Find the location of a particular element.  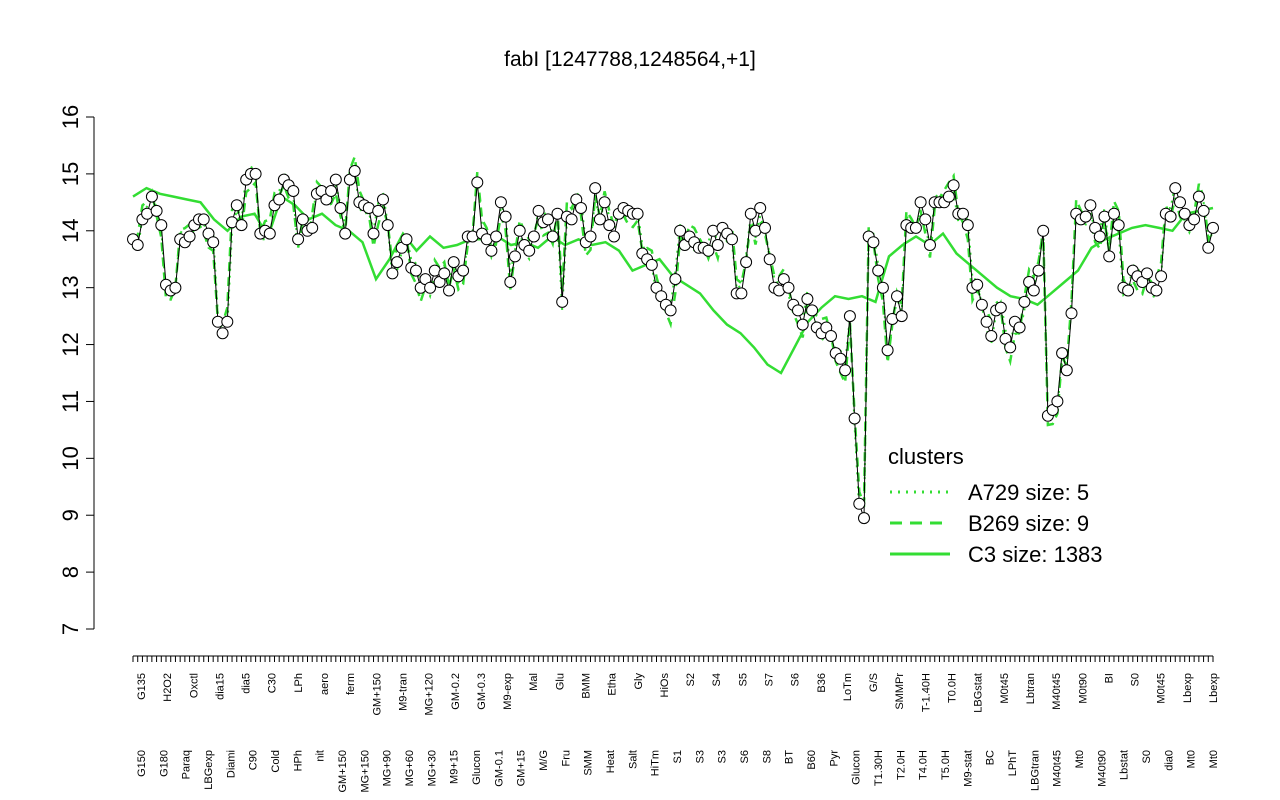

x-tick-label: M0t45 is located at coordinates (1005, 688).